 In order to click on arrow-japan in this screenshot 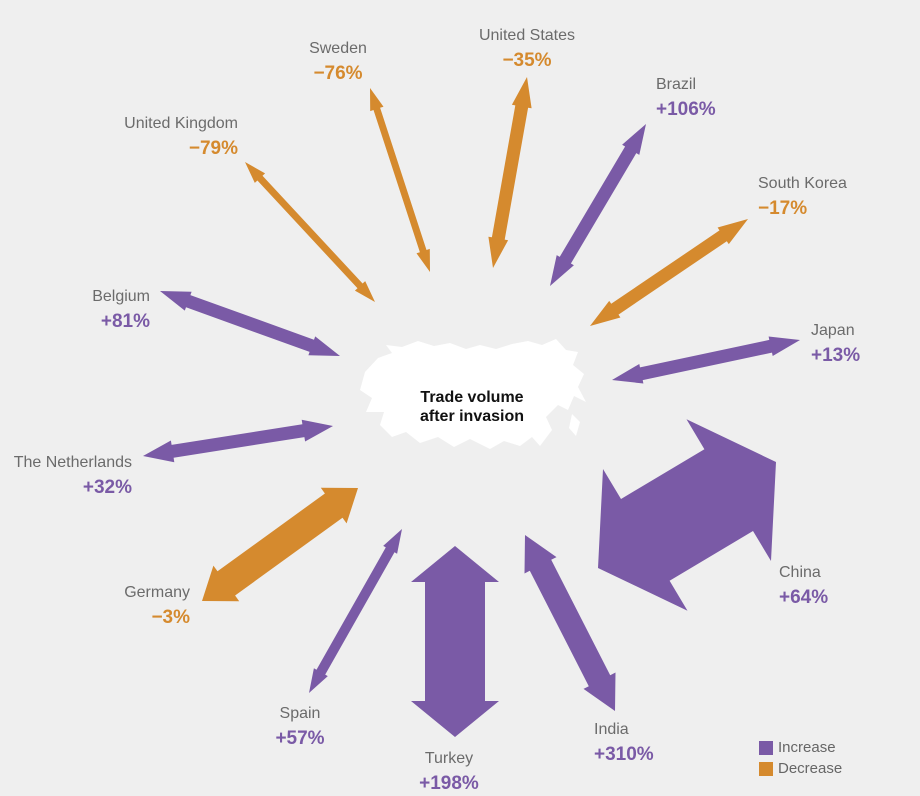, I will do `click(706, 360)`.